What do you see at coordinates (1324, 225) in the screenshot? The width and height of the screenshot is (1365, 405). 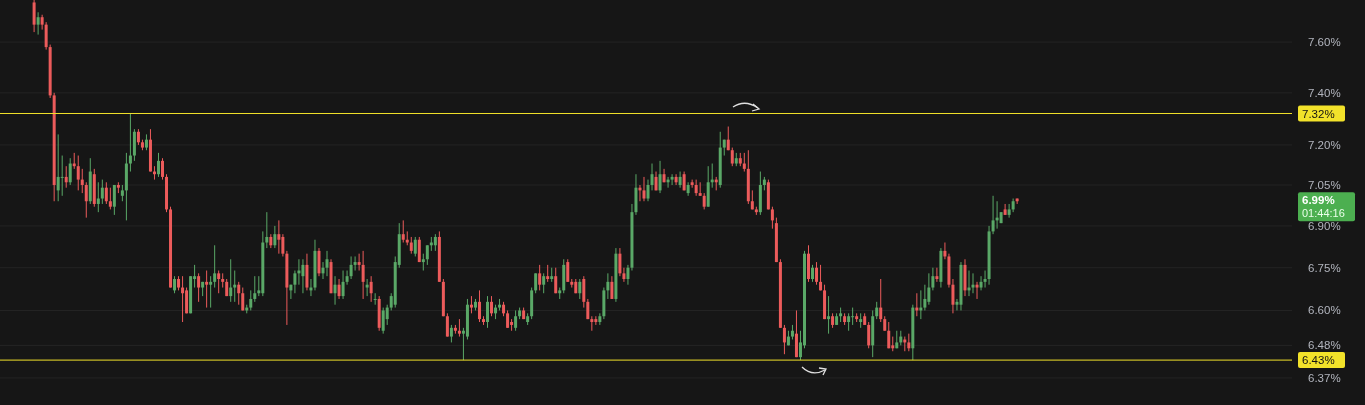 I see `y-tick-label: 6.90%` at bounding box center [1324, 225].